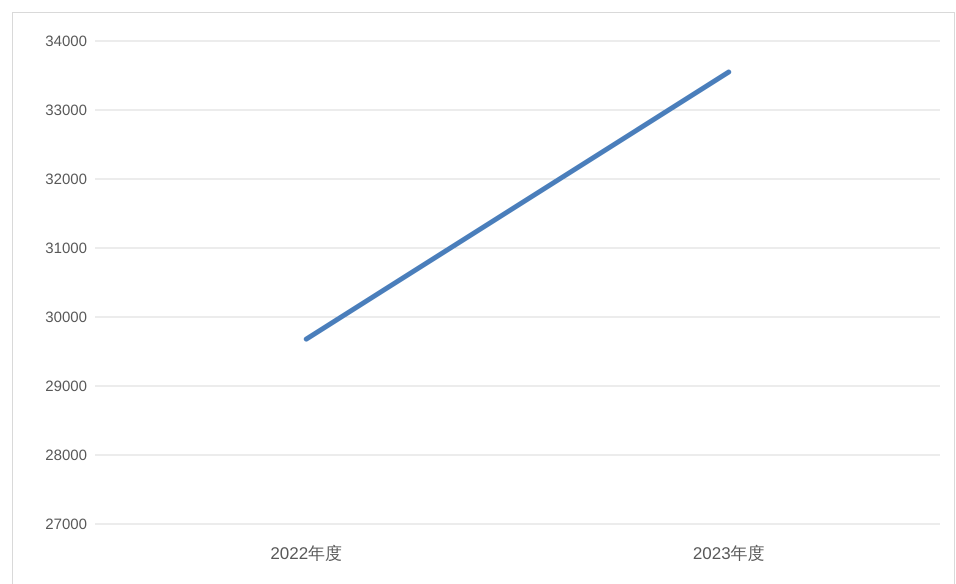 The image size is (956, 584). I want to click on y-tick-label: 28000, so click(66, 455).